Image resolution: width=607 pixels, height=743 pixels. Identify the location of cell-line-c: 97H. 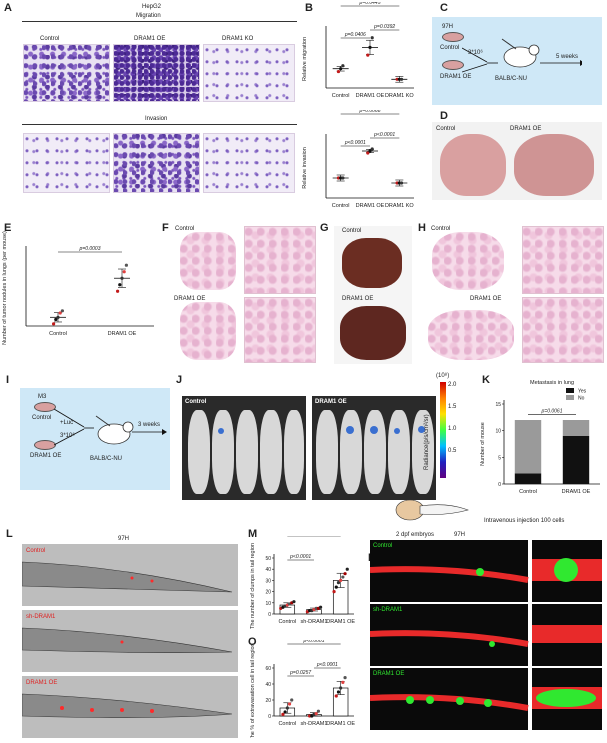
(448, 27).